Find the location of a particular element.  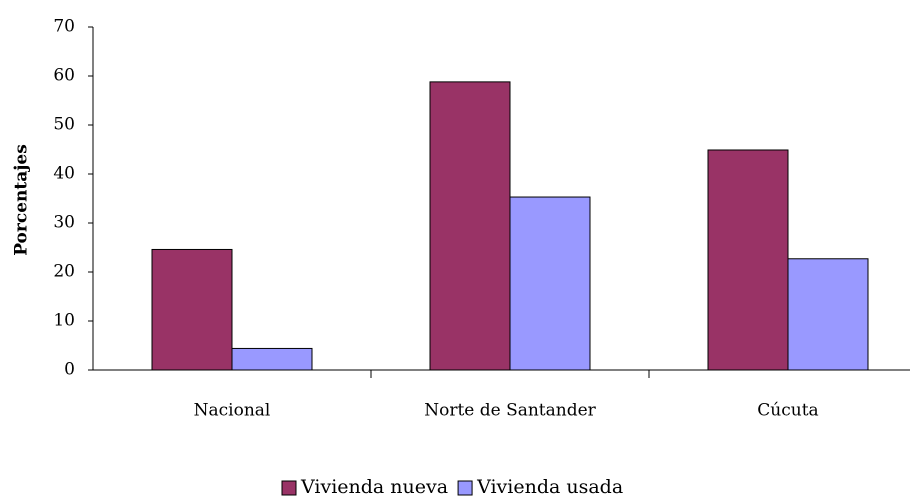

y-tick-label: 60 is located at coordinates (64, 76).